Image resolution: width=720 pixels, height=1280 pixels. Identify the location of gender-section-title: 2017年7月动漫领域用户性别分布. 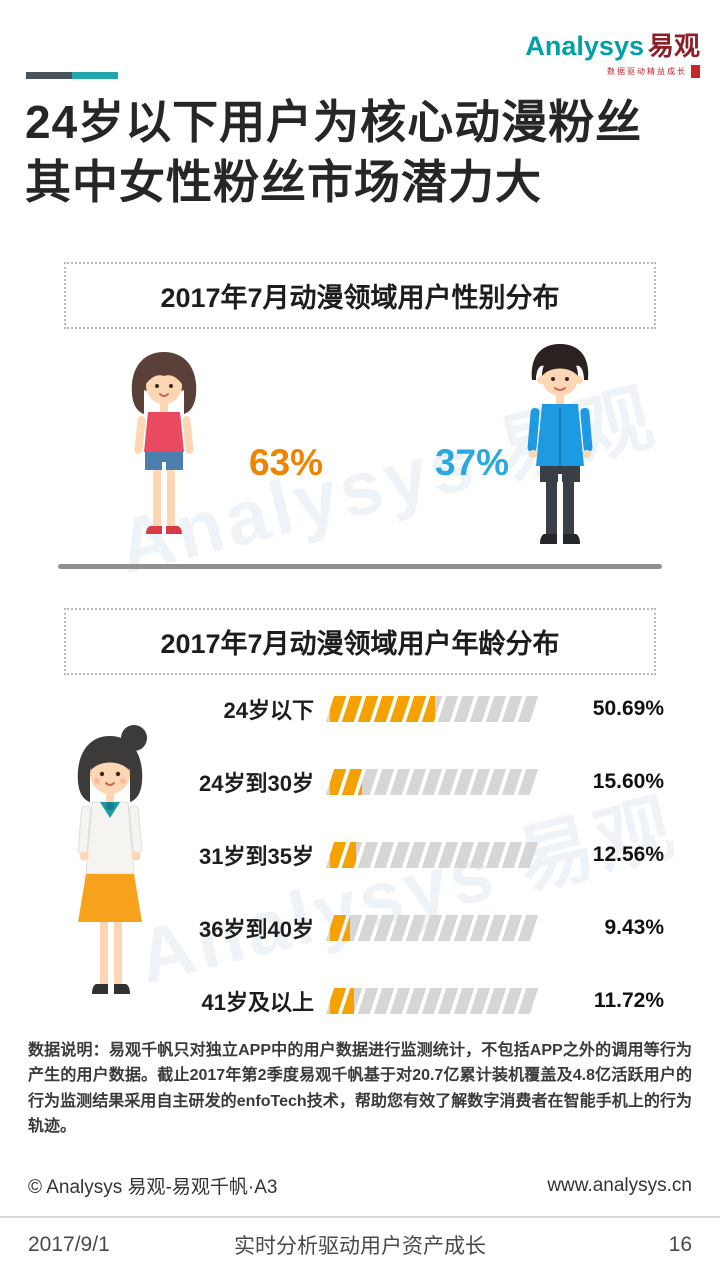
(360, 295).